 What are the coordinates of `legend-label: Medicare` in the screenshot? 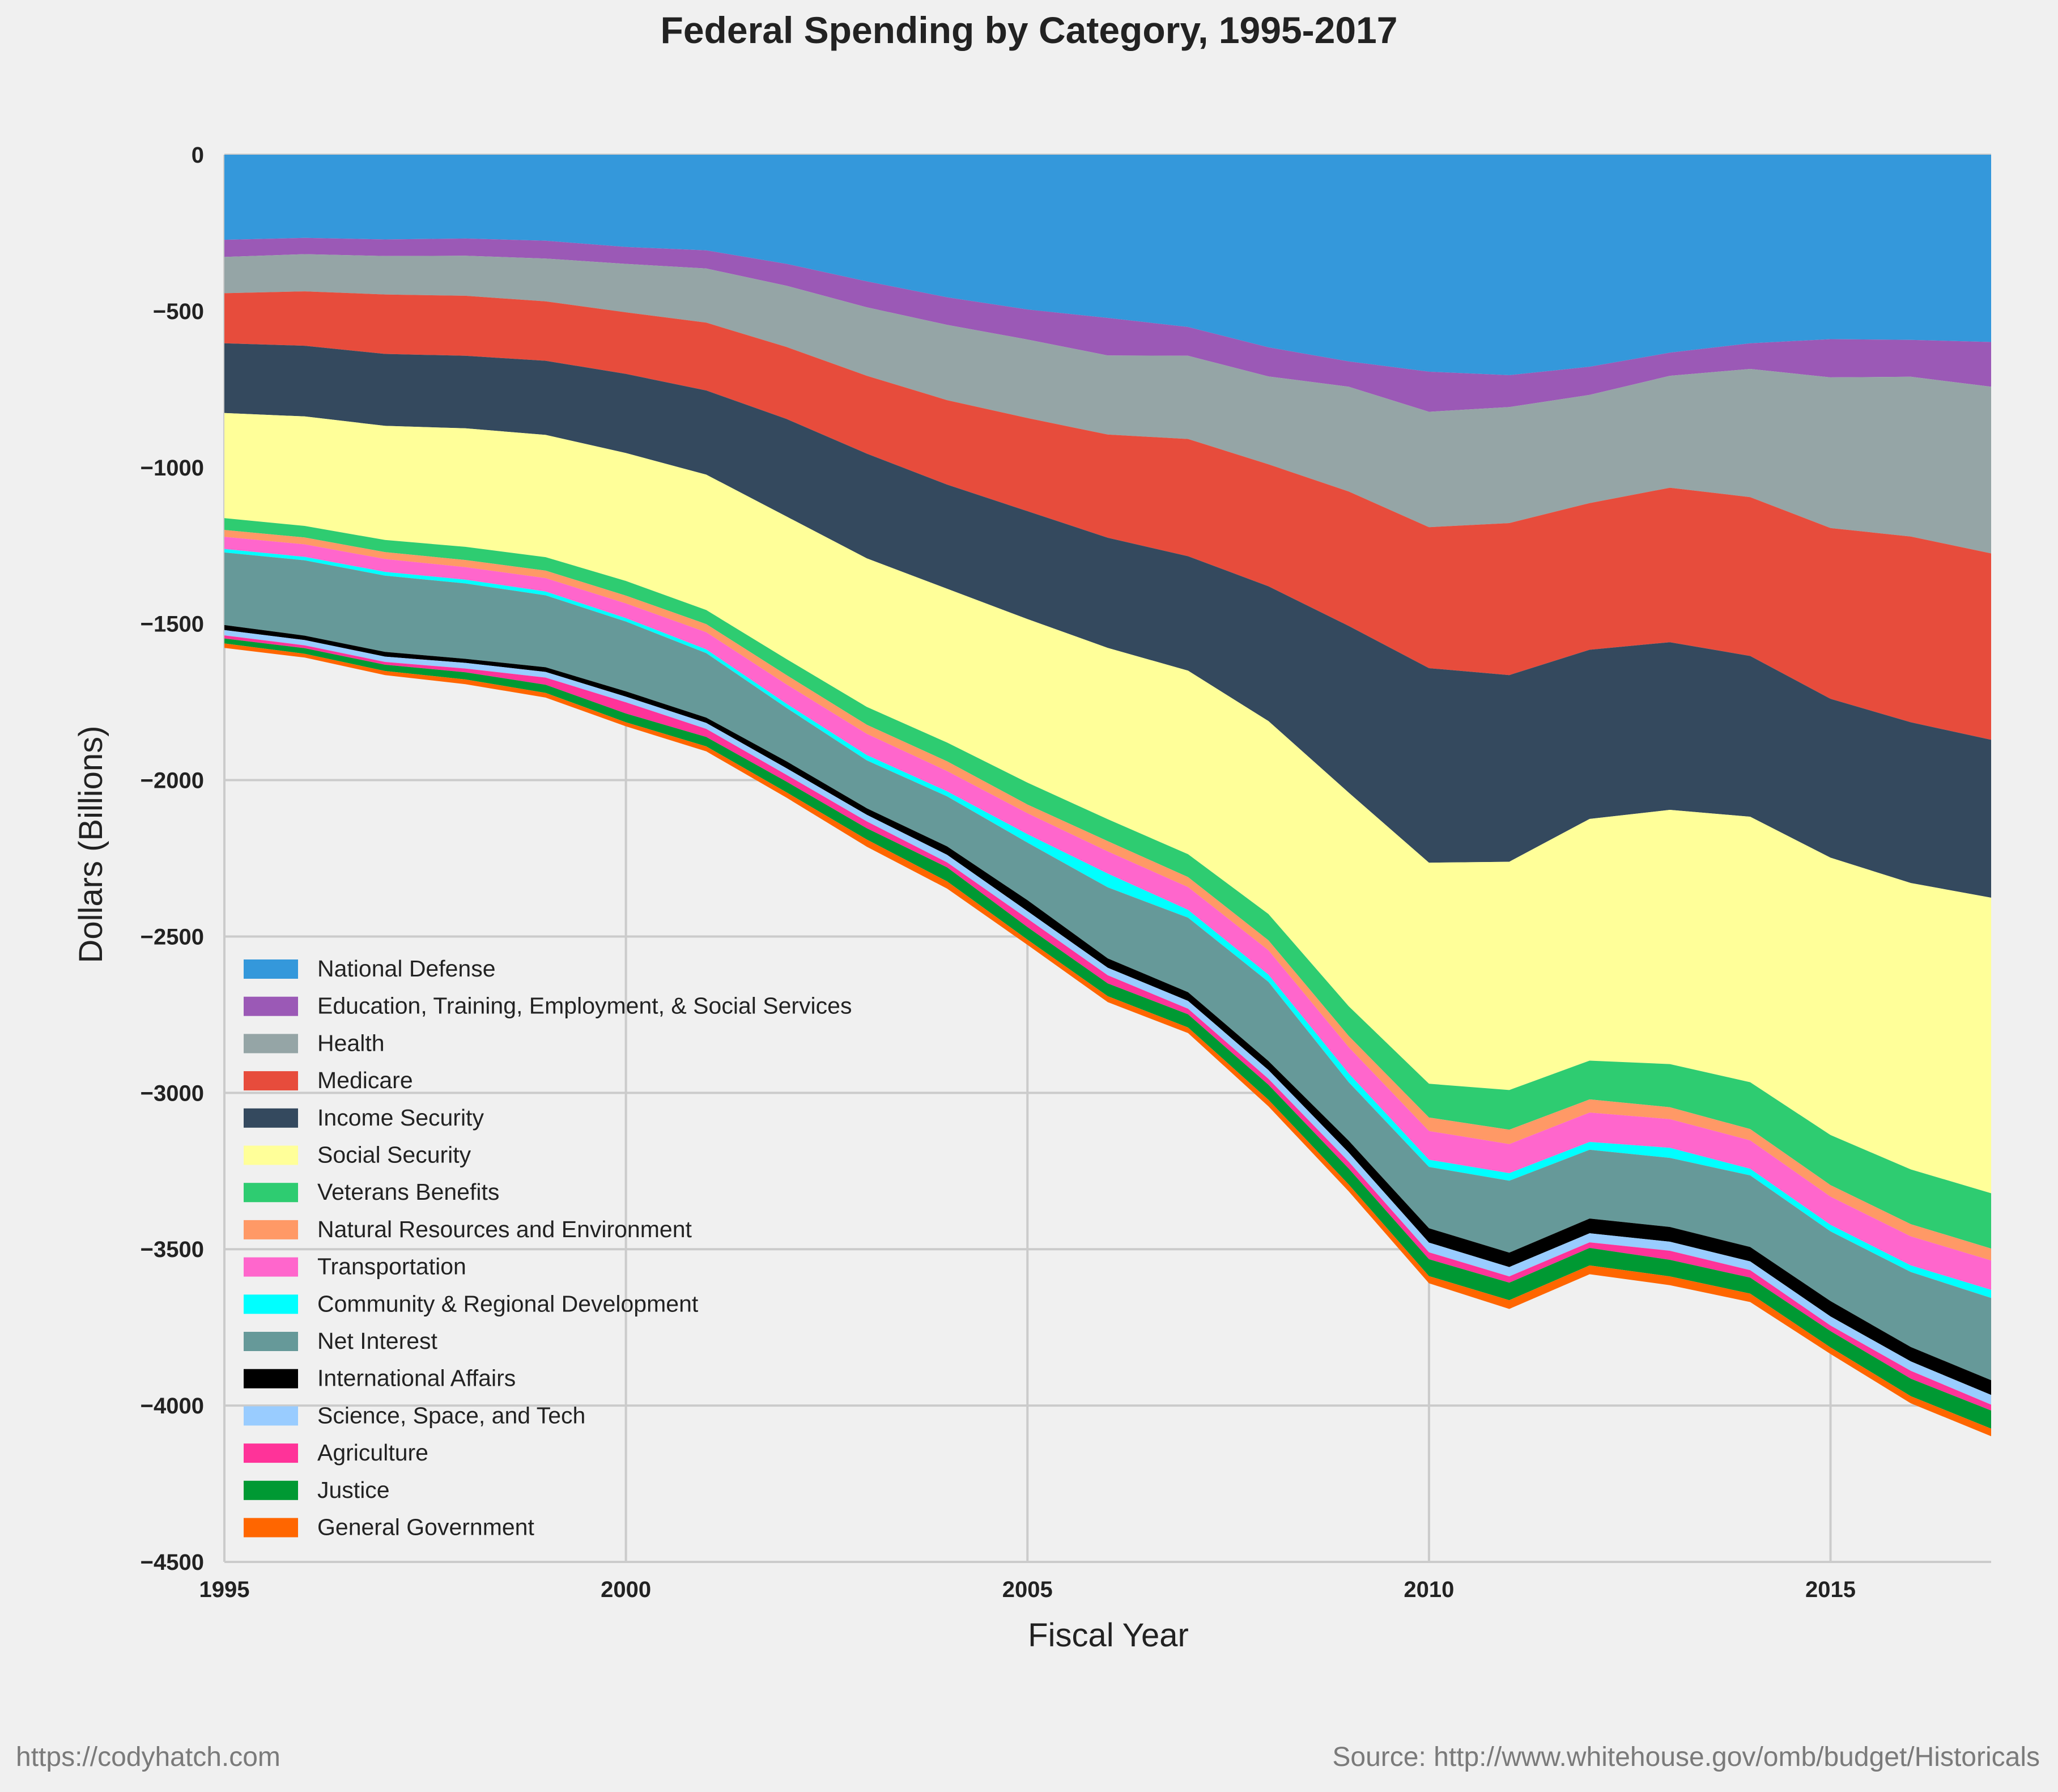 It's located at (365, 1080).